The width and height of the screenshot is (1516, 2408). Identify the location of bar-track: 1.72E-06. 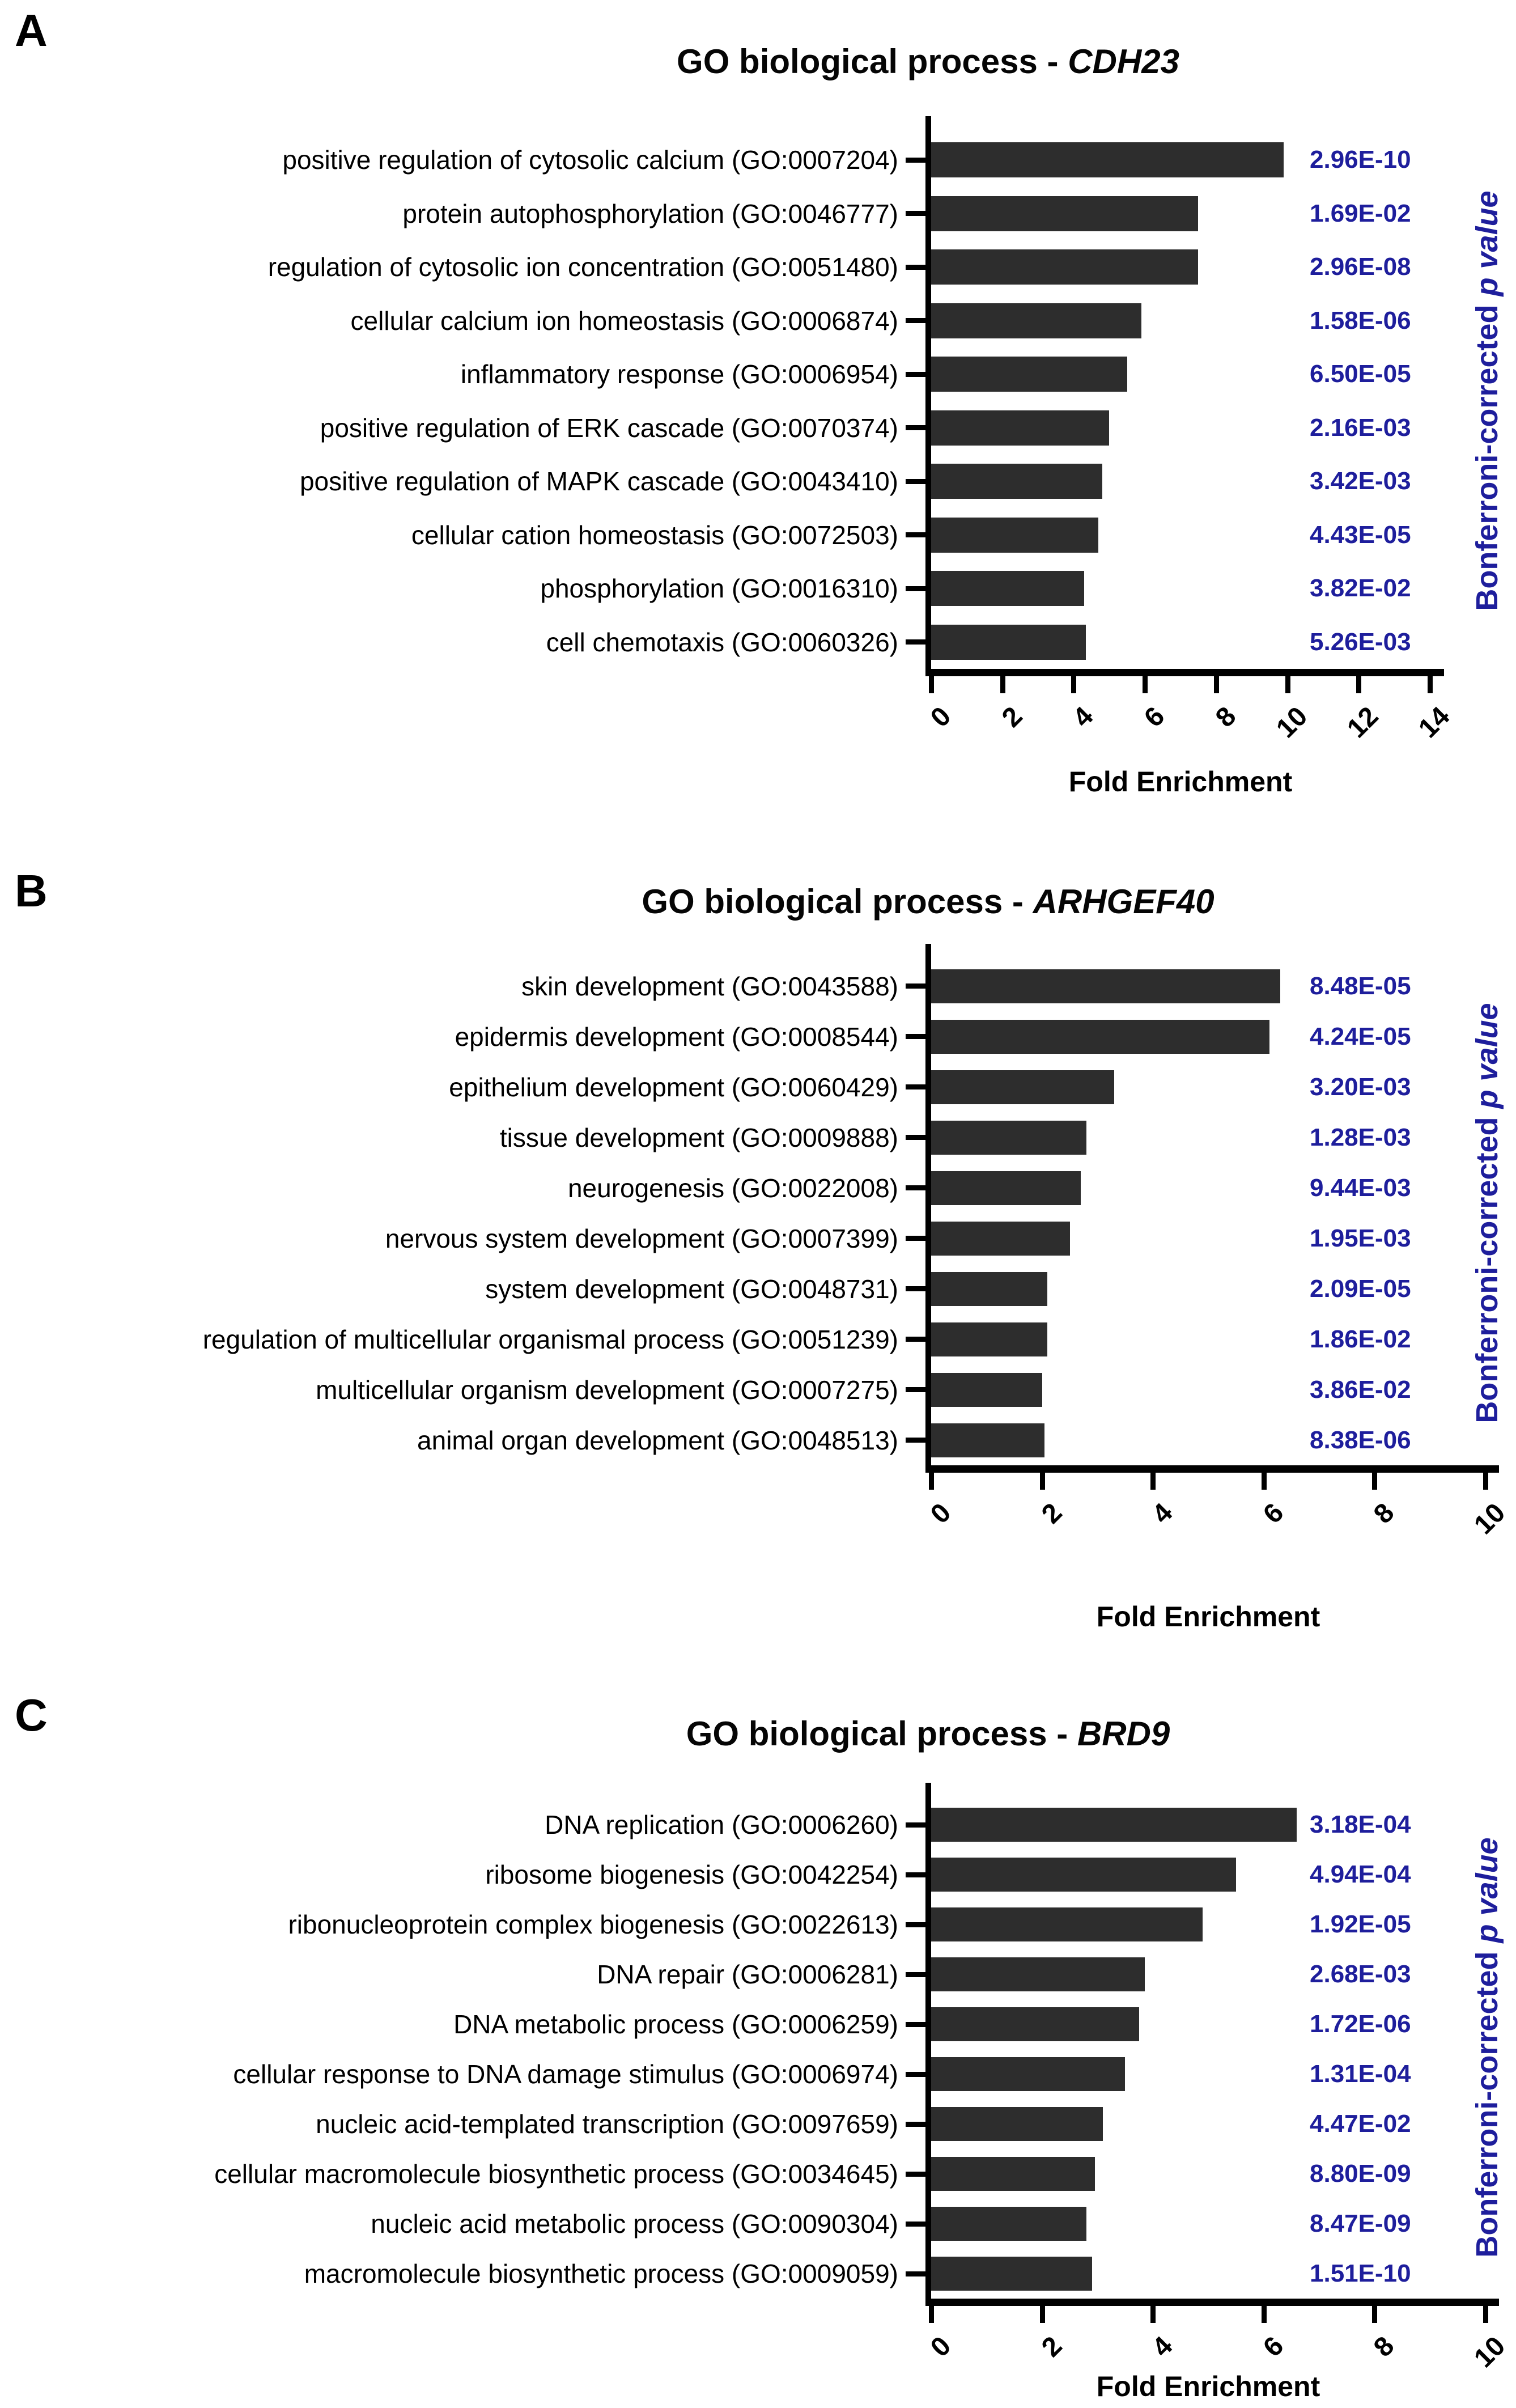
(1208, 2024).